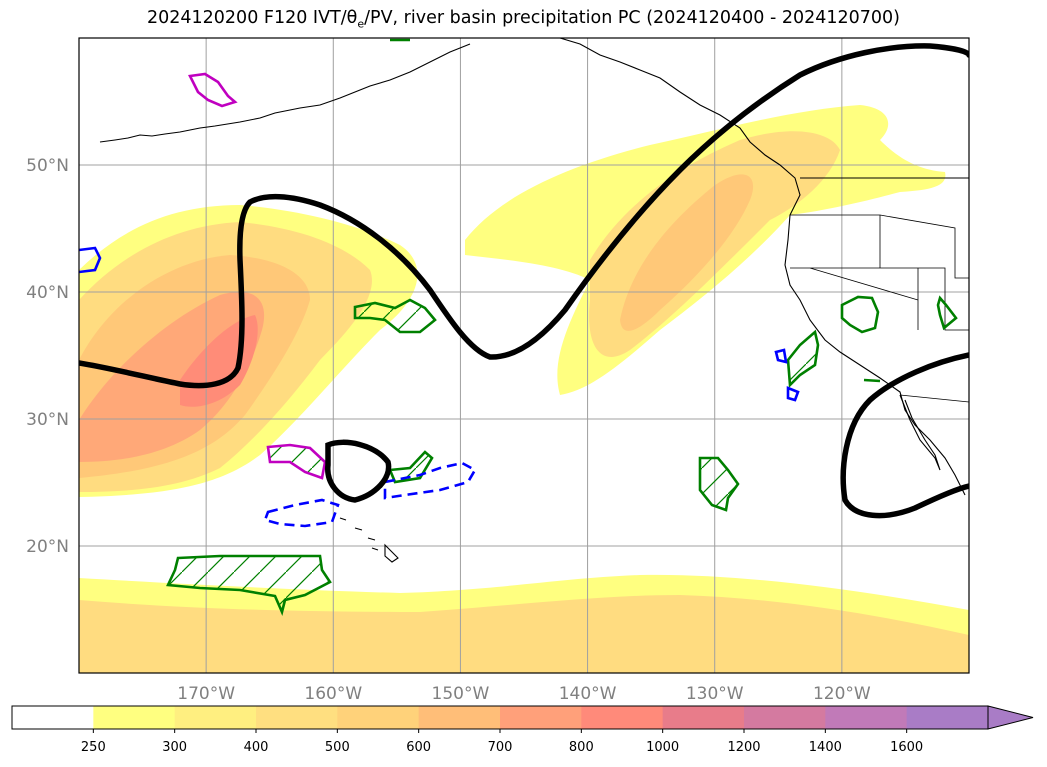 The width and height of the screenshot is (1047, 767). What do you see at coordinates (1010, 717) in the screenshot?
I see `colorbar-extend-arrow` at bounding box center [1010, 717].